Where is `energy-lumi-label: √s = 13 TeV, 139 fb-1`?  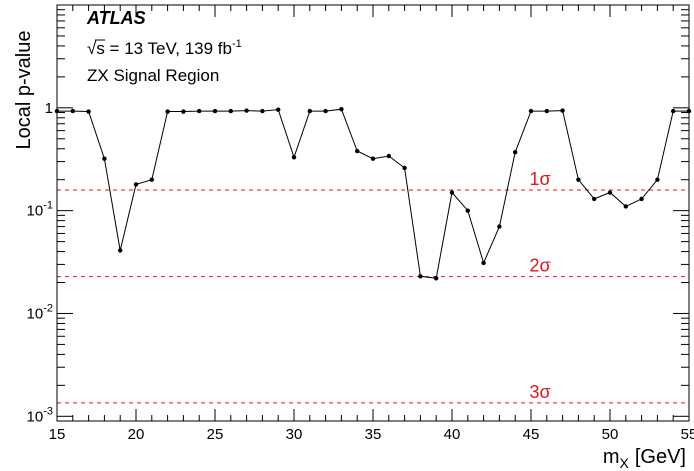 energy-lumi-label: √s = 13 TeV, 139 fb-1 is located at coordinates (164, 48).